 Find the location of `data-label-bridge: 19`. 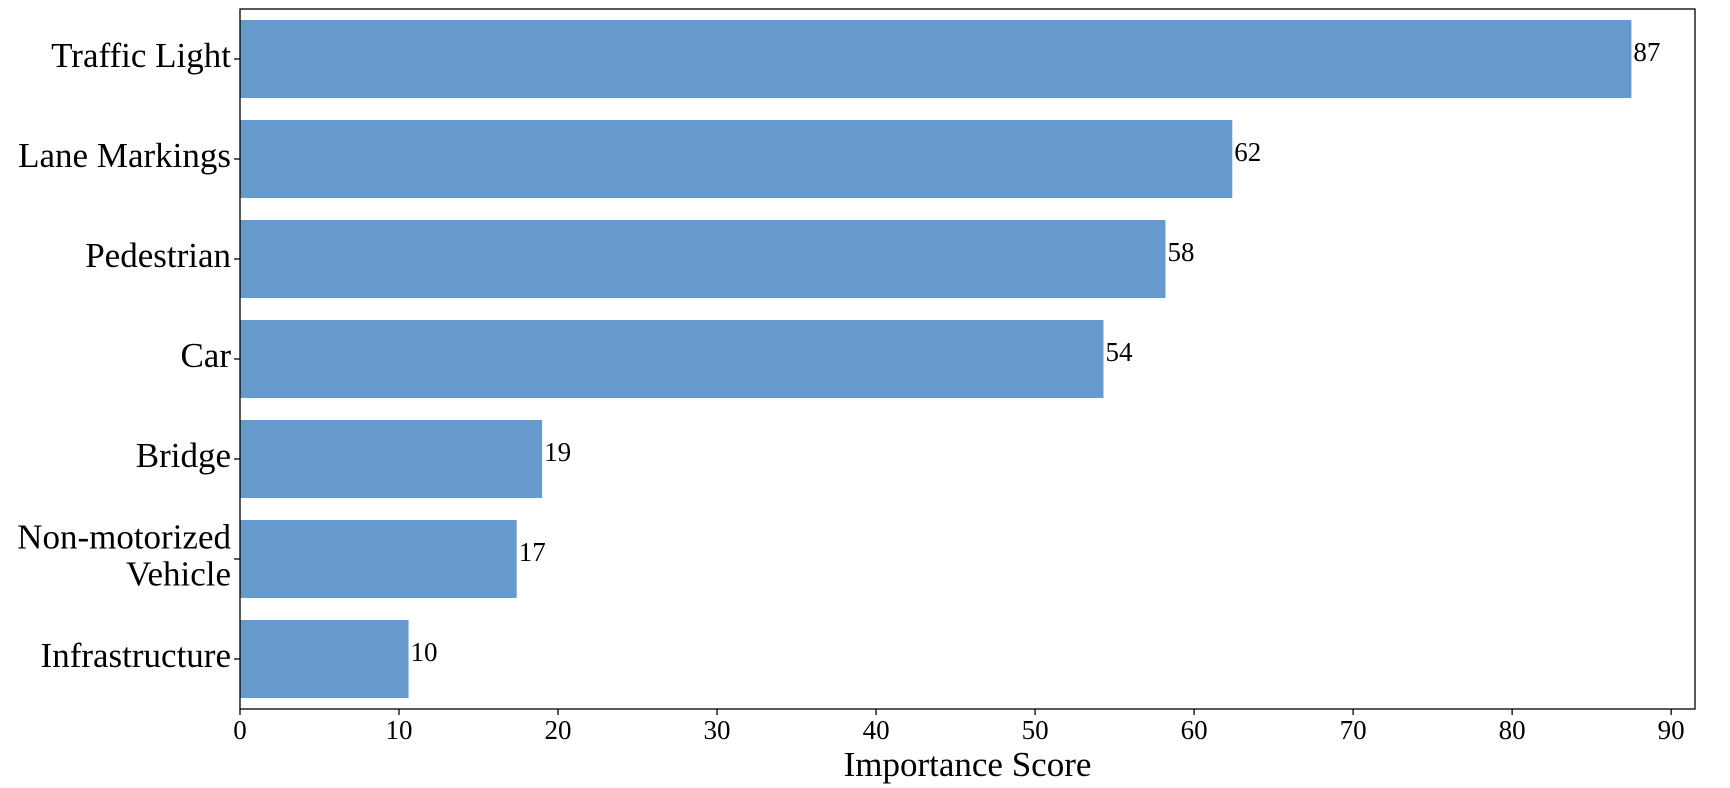

data-label-bridge: 19 is located at coordinates (557, 452).